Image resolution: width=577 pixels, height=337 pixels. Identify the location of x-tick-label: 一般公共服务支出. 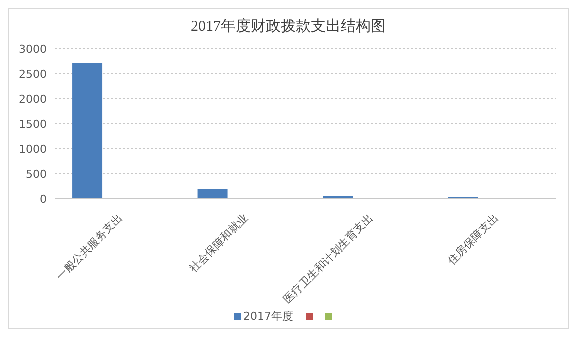
(90, 248).